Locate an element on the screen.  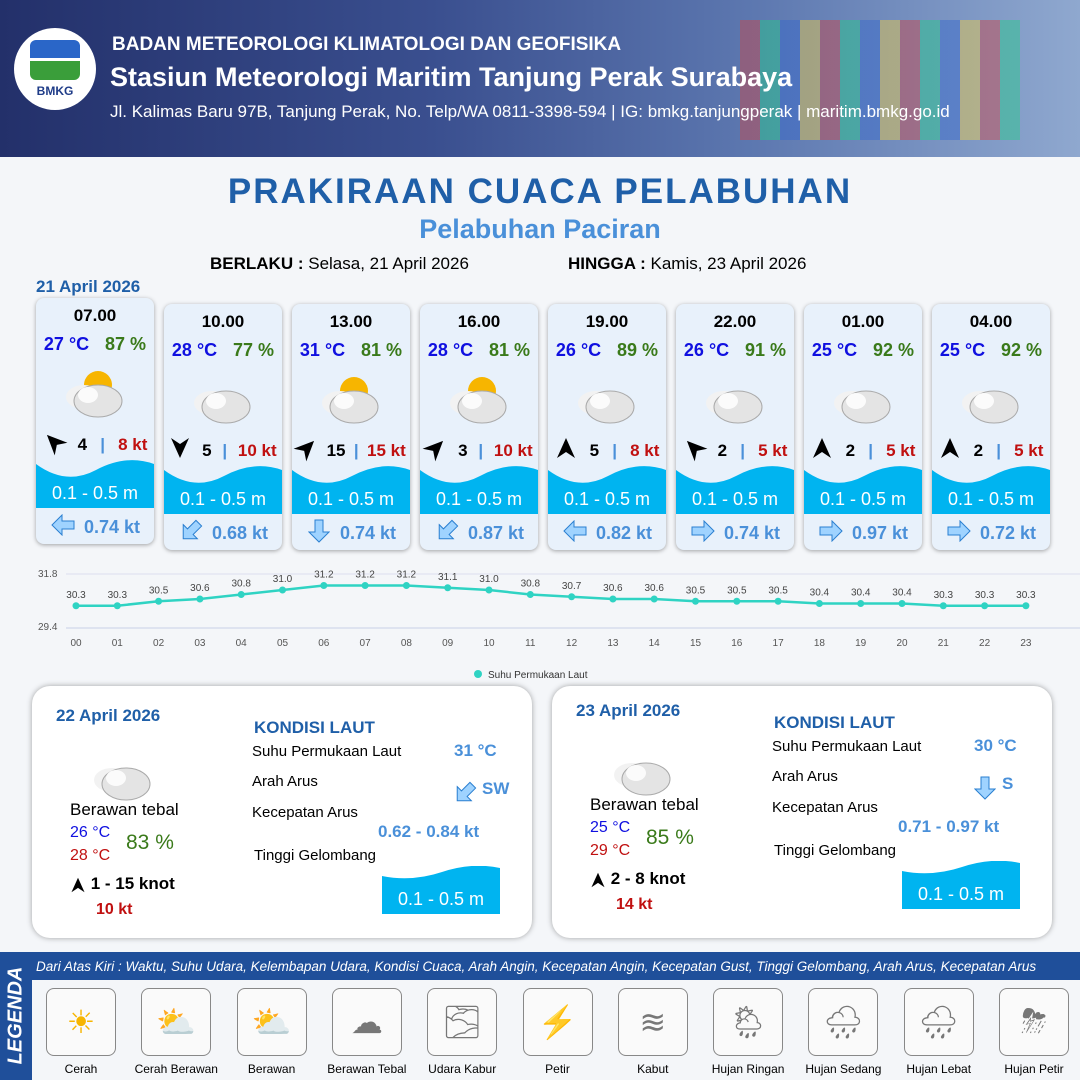
data-label: 31.1 is located at coordinates (448, 577).